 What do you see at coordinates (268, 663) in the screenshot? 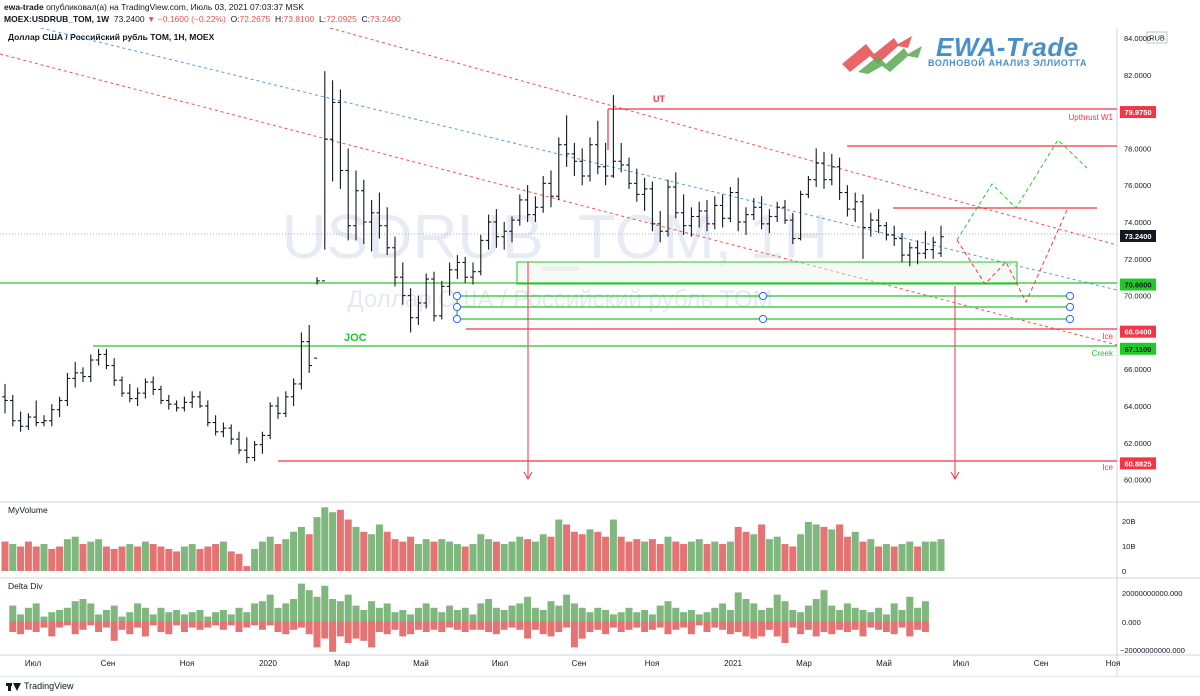
I see `time-tick-3: 2020` at bounding box center [268, 663].